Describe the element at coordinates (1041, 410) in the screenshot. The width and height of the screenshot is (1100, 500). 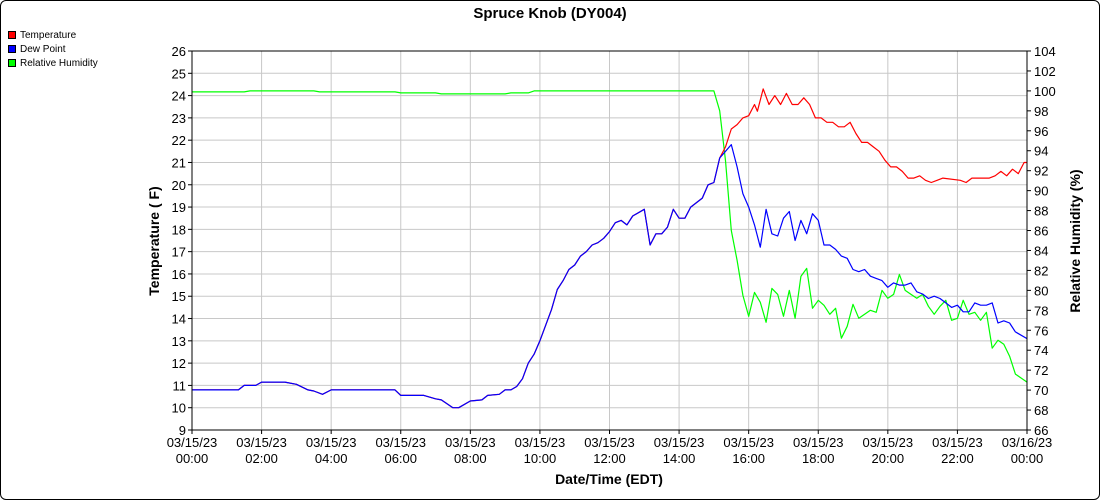
I see `y2-tick-label: 68` at that location.